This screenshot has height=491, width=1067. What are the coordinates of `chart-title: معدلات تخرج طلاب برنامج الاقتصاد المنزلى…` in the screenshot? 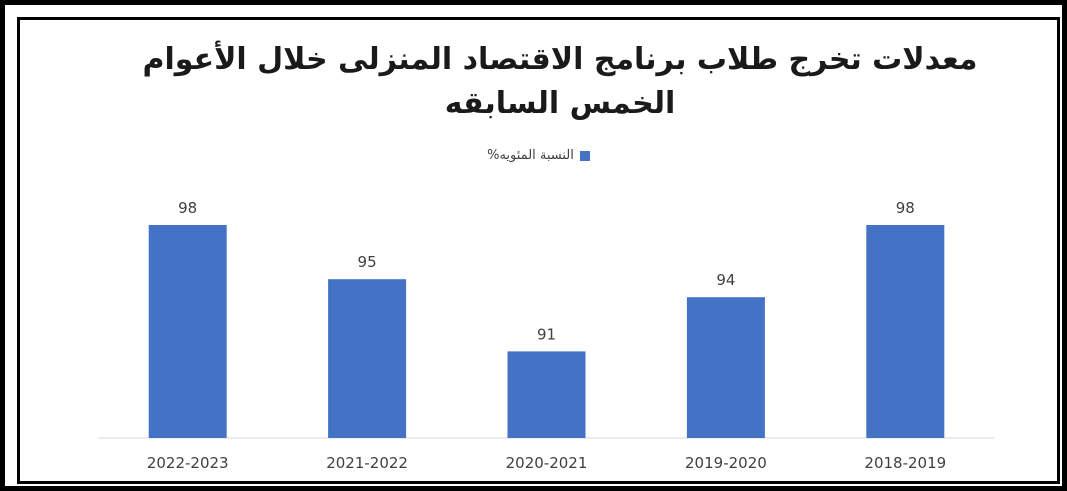 It's located at (560, 81).